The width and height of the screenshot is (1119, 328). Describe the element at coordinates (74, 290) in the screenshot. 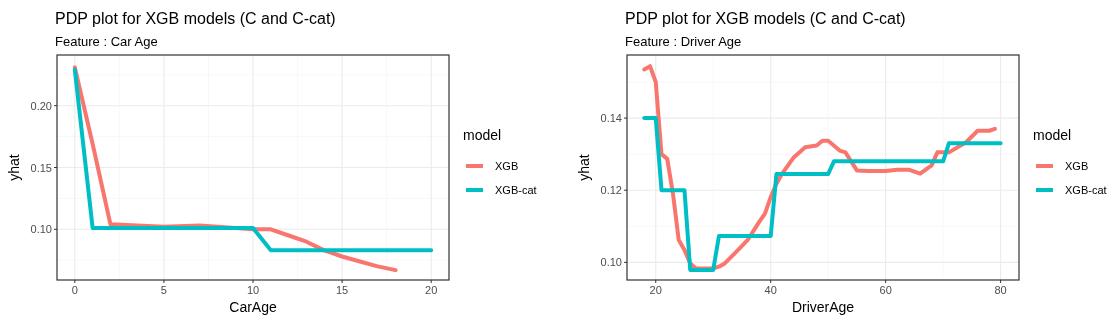

I see `x-tick-label: 0` at that location.